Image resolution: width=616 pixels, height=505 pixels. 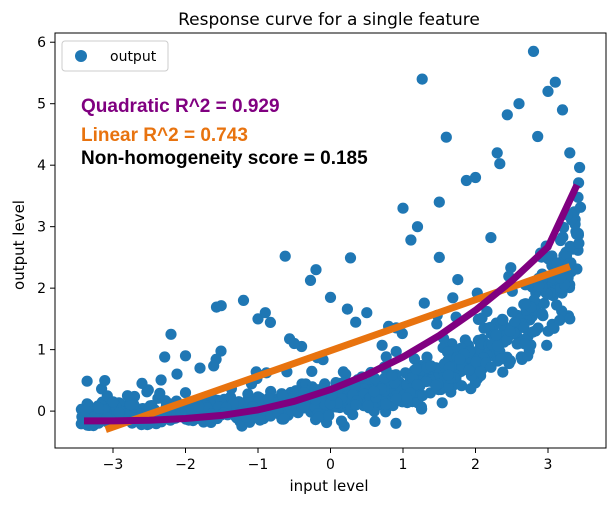 What do you see at coordinates (258, 465) in the screenshot?
I see `x-tick-label: −1` at bounding box center [258, 465].